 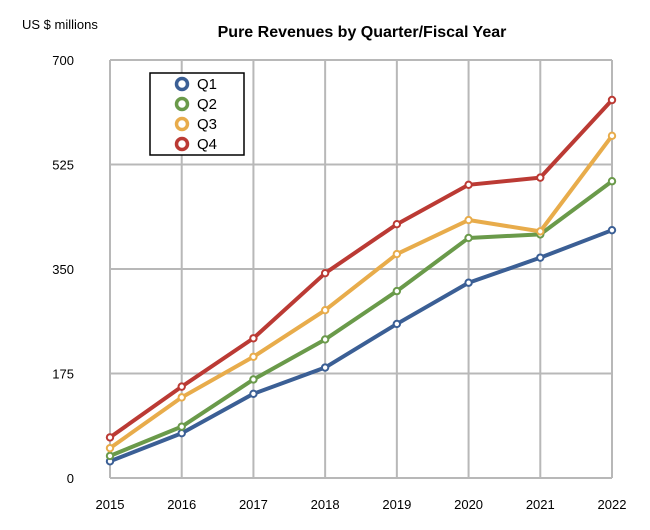 What do you see at coordinates (181, 504) in the screenshot?
I see `x-tick-label: 2016` at bounding box center [181, 504].